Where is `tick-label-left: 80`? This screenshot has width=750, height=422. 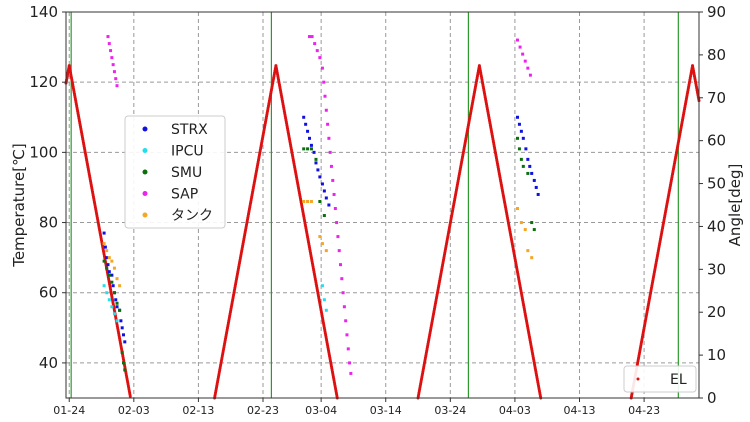
tick-label-left: 80 is located at coordinates (48, 223).